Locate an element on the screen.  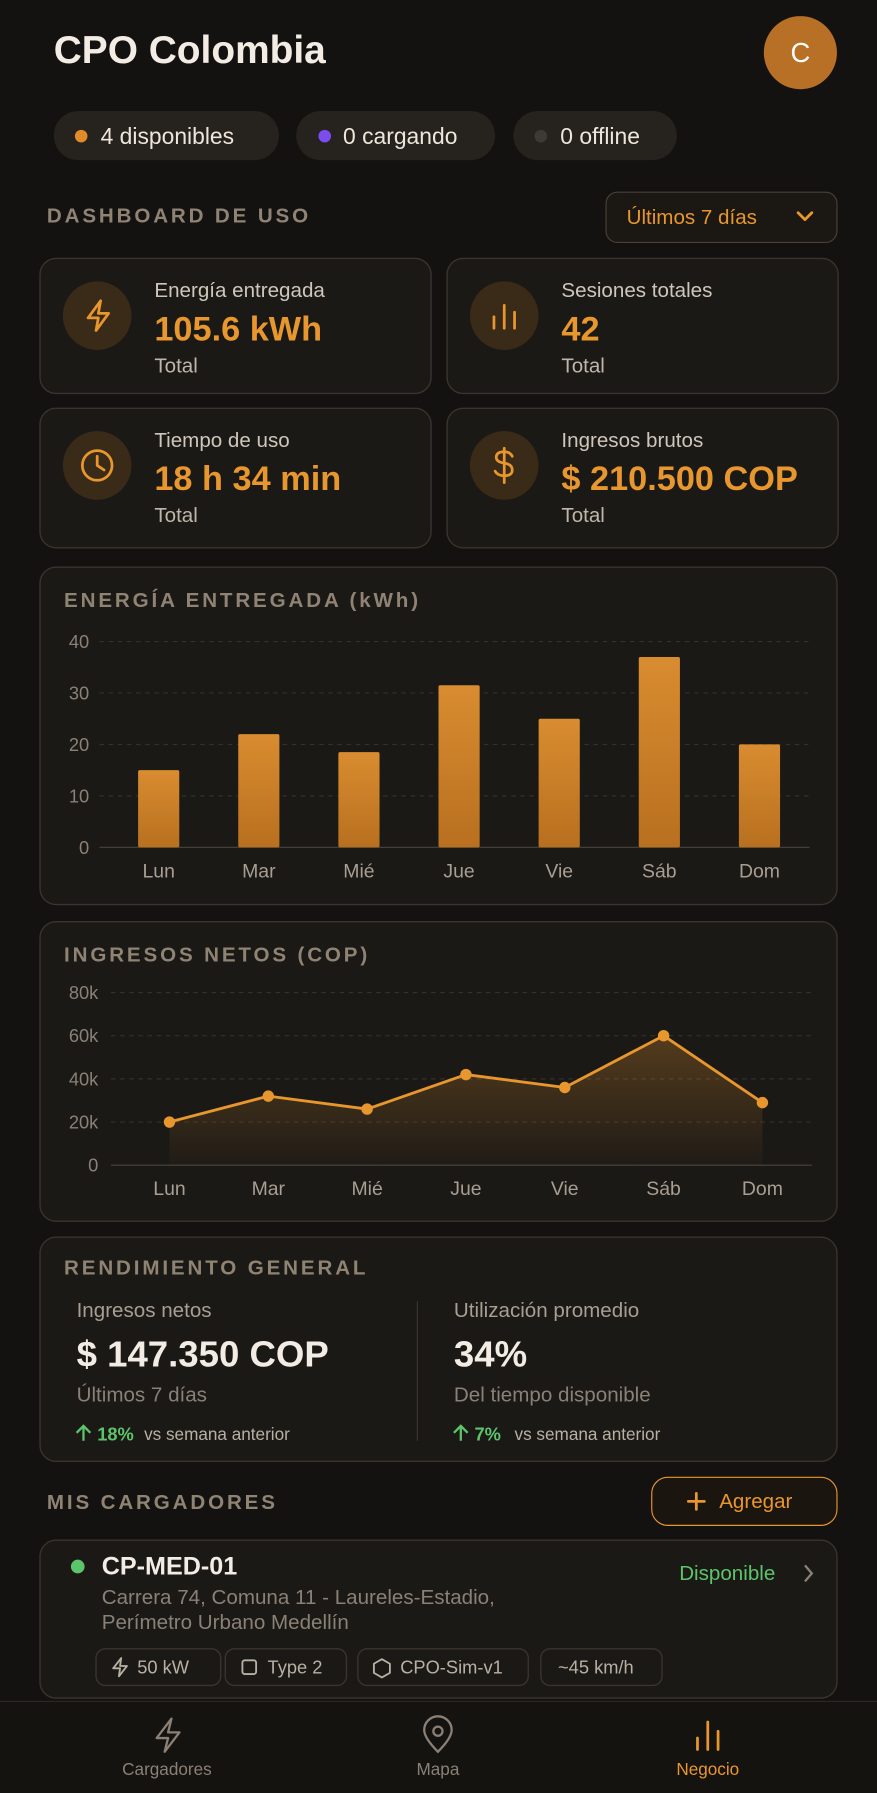
nav-label: Negocio is located at coordinates (707, 1769).